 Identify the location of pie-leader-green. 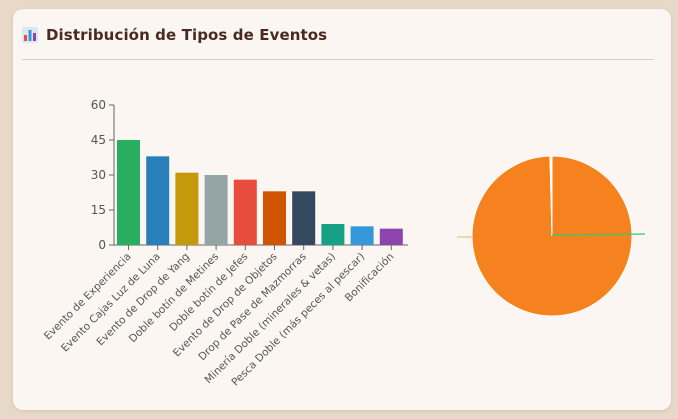
(598, 234).